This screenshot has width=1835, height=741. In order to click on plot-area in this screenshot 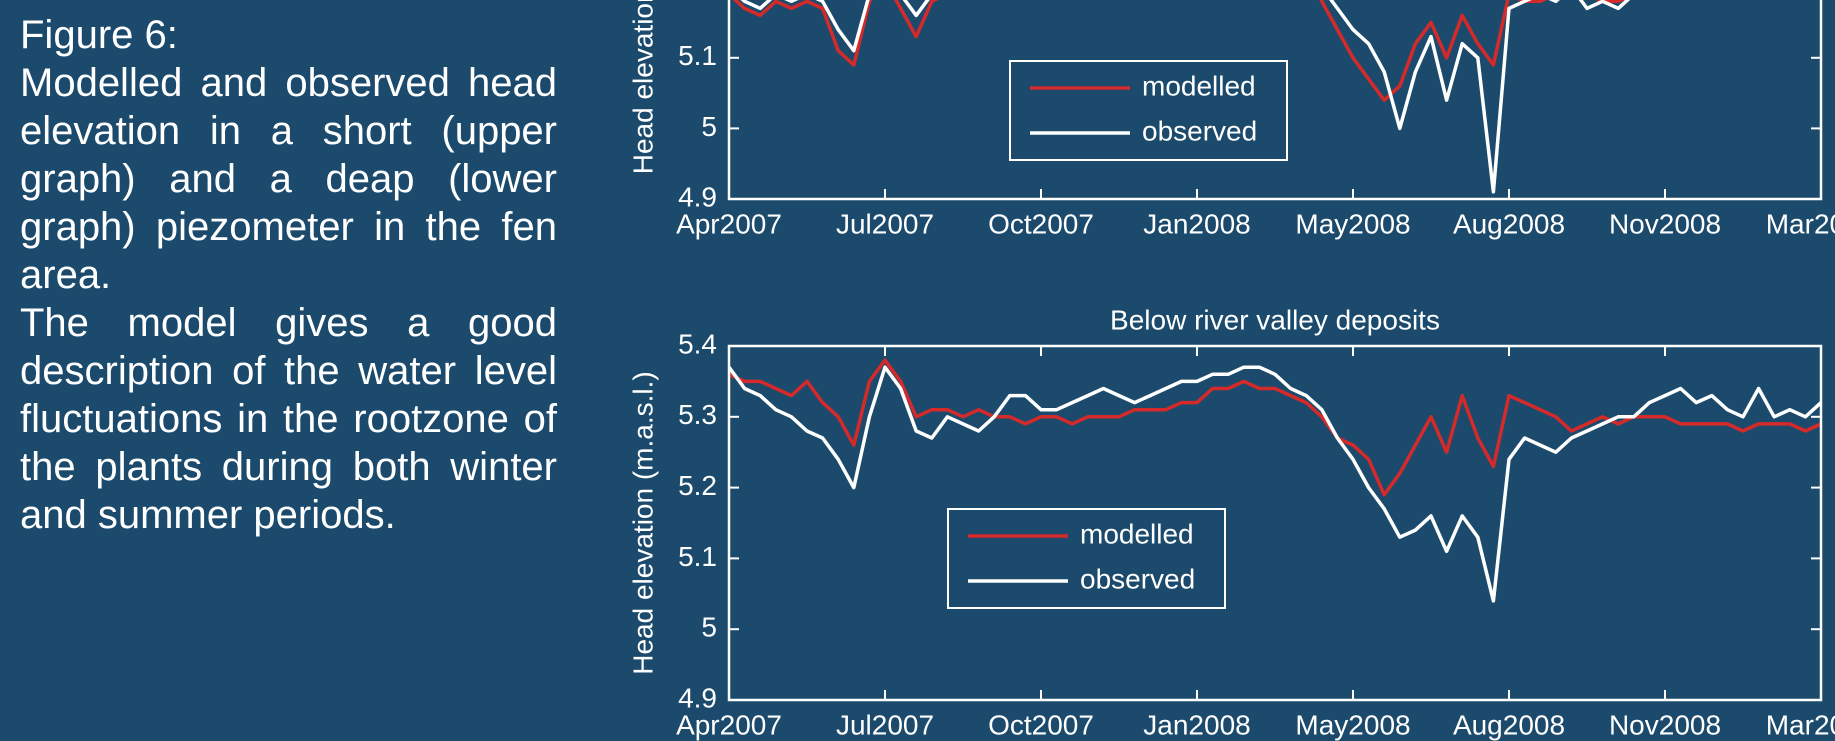, I will do `click(1181, 97)`.